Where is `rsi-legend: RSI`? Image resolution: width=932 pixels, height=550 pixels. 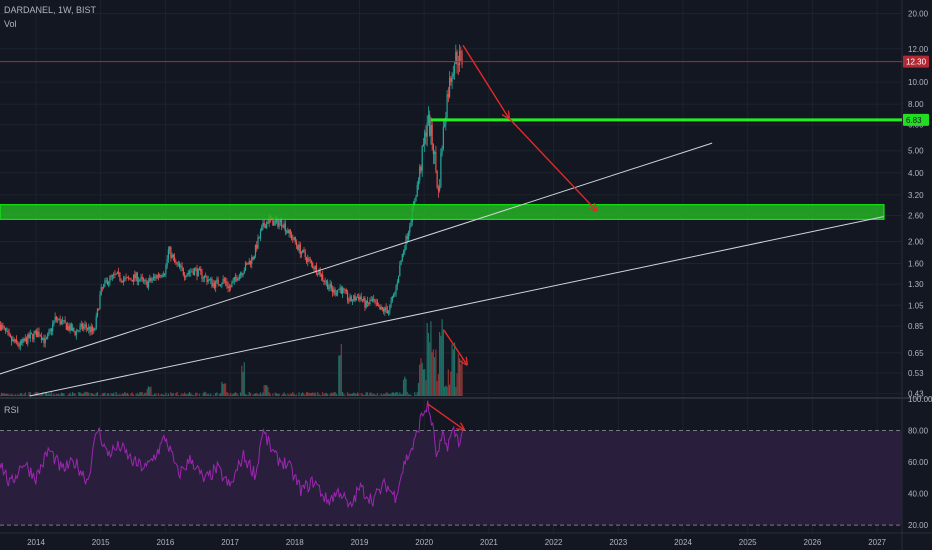
rsi-legend: RSI is located at coordinates (12, 410).